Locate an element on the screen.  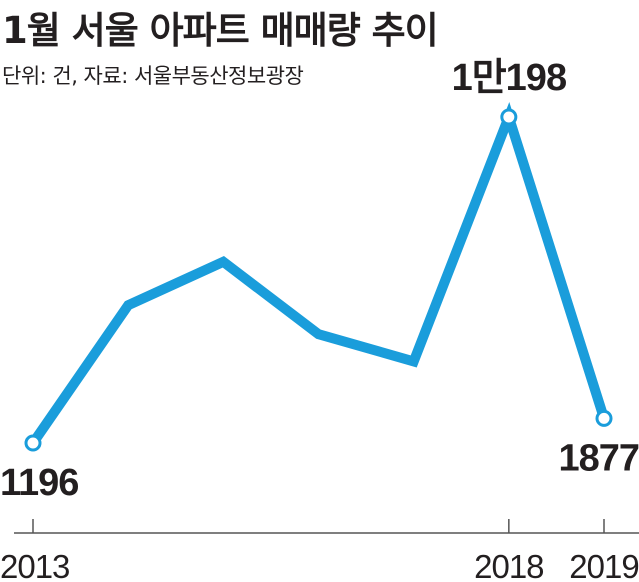
x-tick-label: 2013 is located at coordinates (34, 565).